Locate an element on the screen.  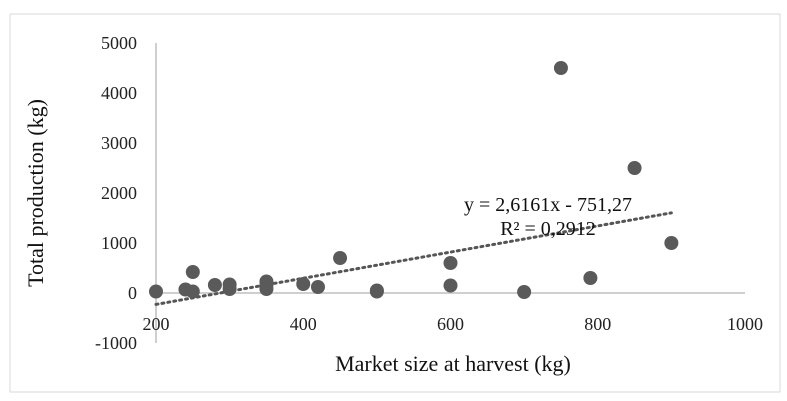
y-tick-label: 0 is located at coordinates (132, 293).